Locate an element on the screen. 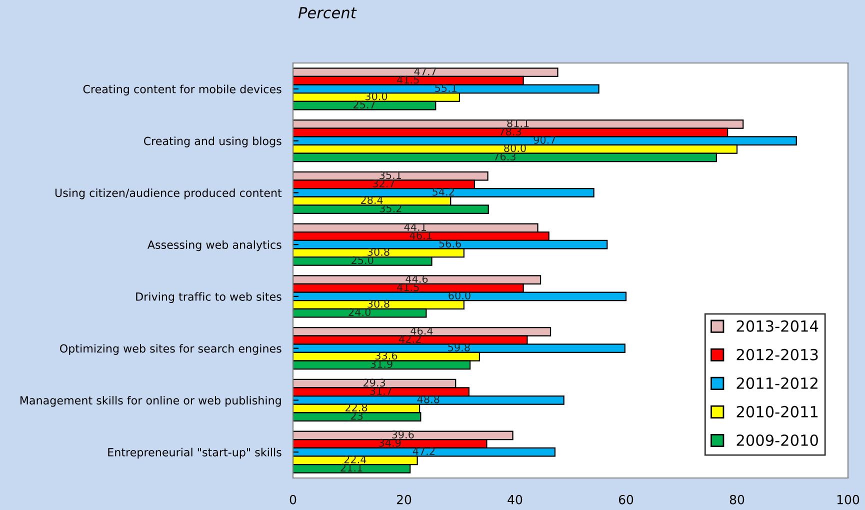 Image resolution: width=865 pixels, height=510 pixels. data-label: 46.1 is located at coordinates (421, 235).